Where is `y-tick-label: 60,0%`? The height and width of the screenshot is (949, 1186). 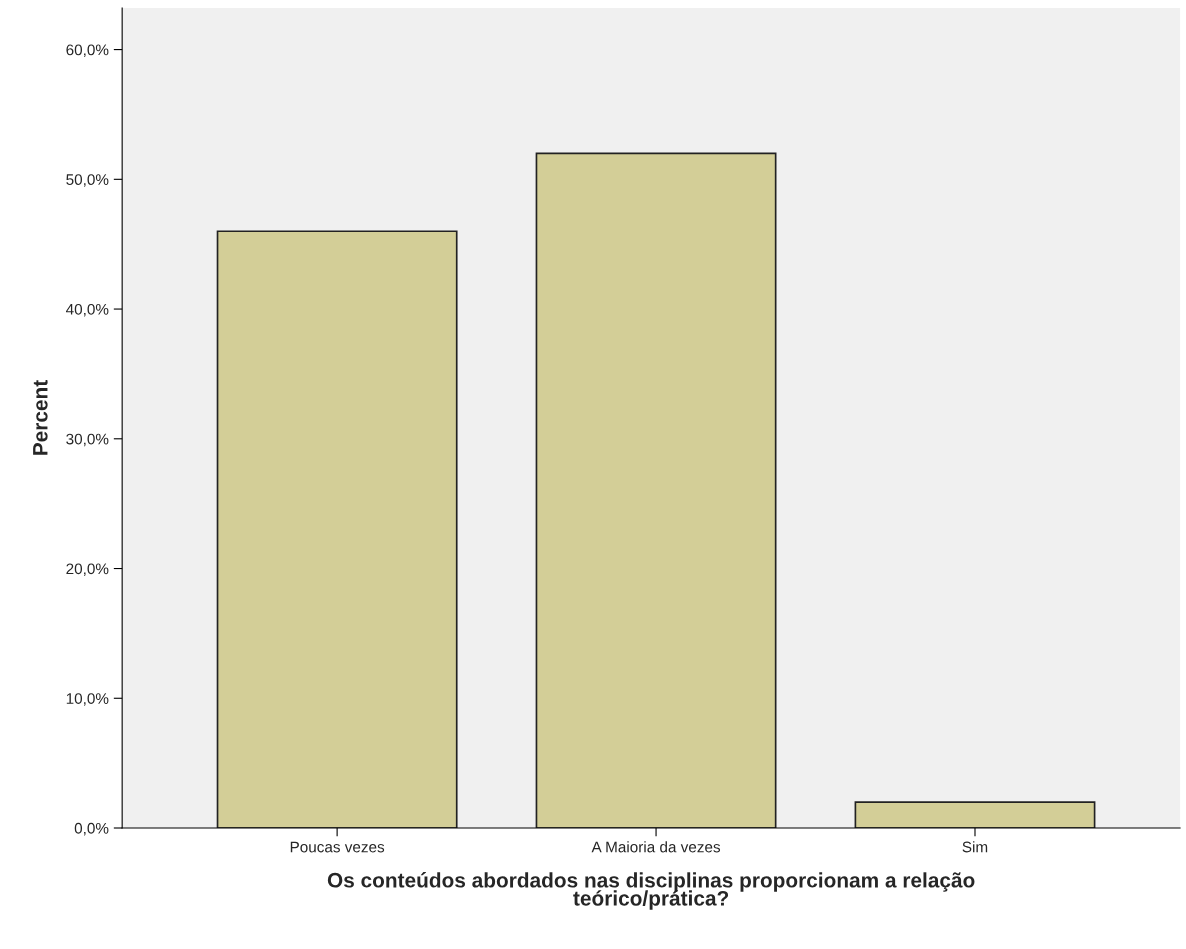
y-tick-label: 60,0% is located at coordinates (87, 51).